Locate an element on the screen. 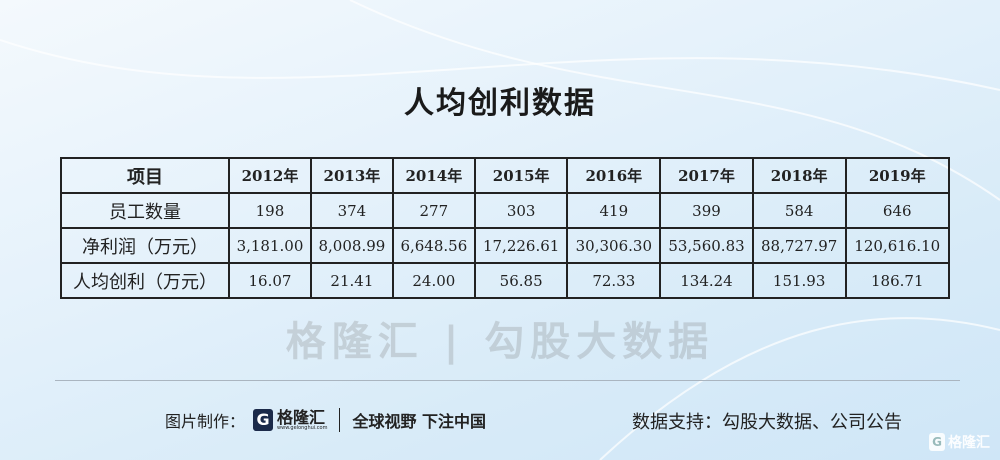  cell: 21.41 is located at coordinates (351, 280).